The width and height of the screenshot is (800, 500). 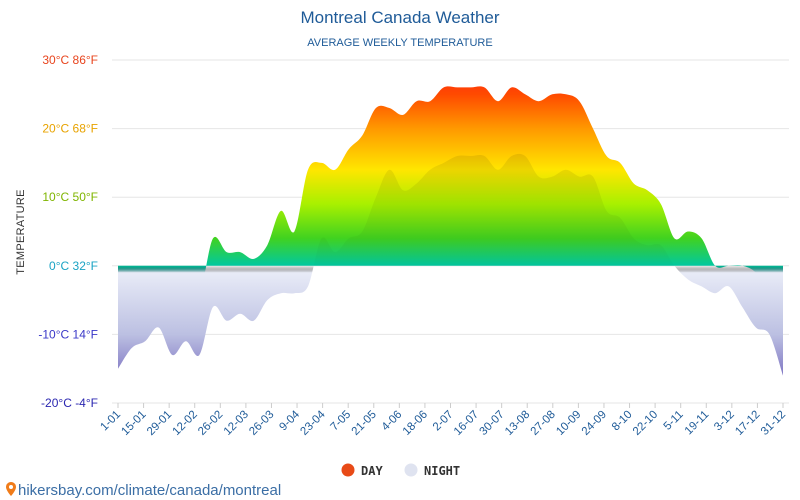 What do you see at coordinates (773, 423) in the screenshot?
I see `x-tick-label: 31-12` at bounding box center [773, 423].